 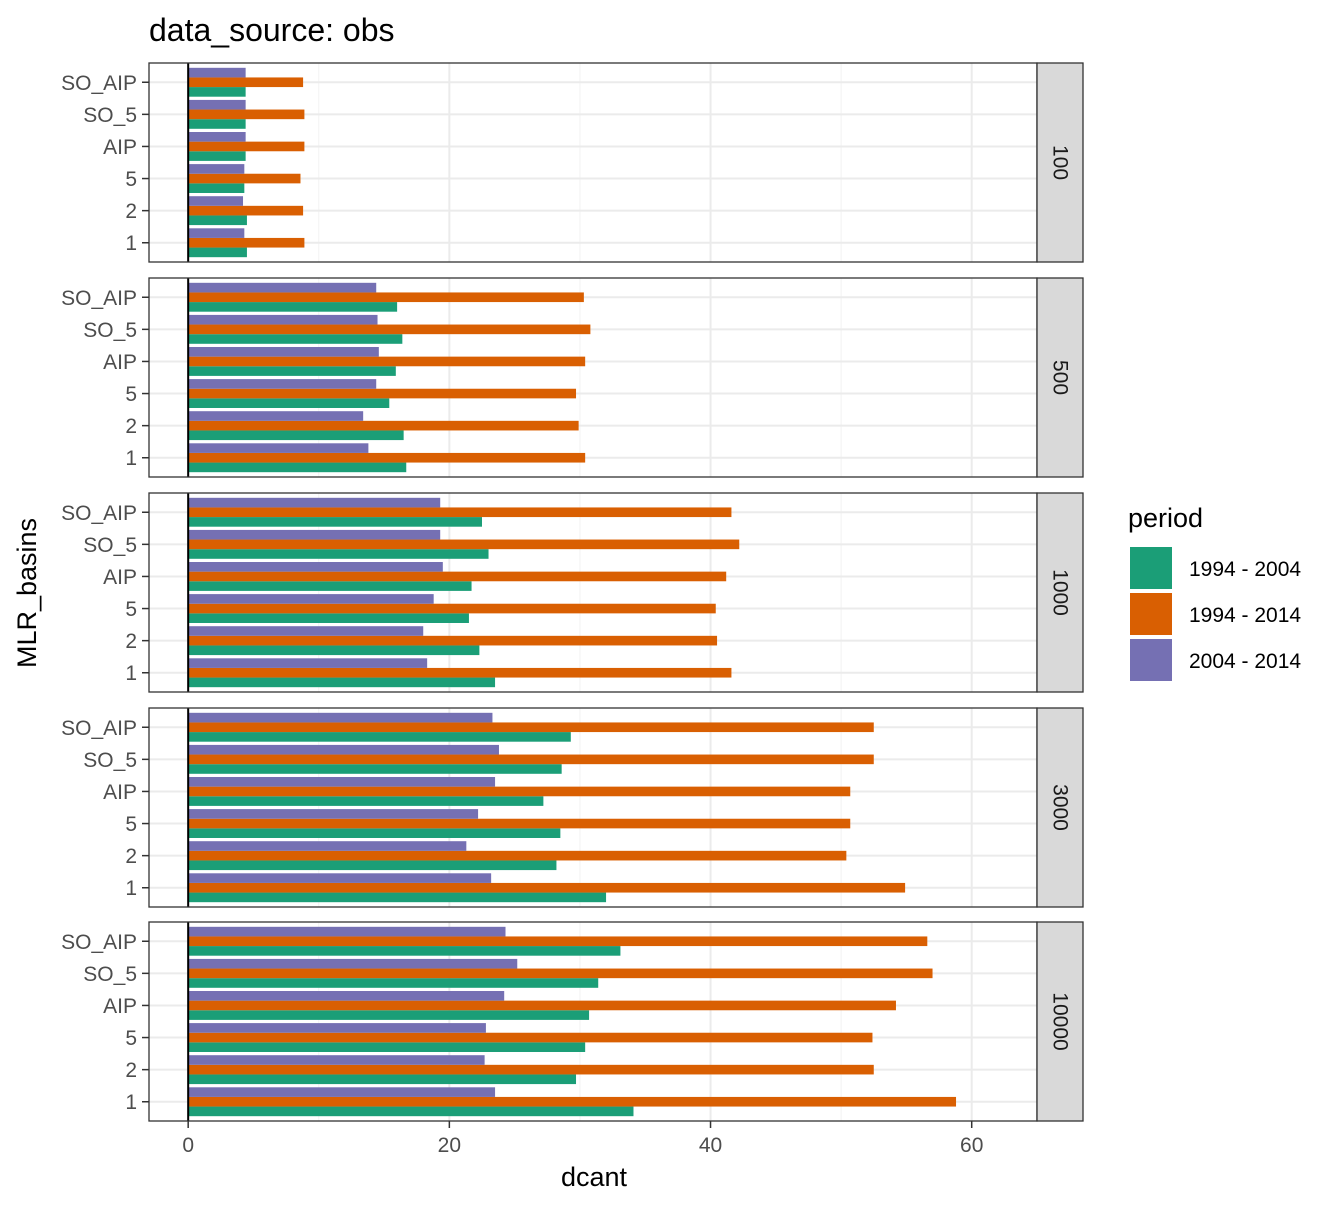 I want to click on facet-strip-label: 3000, so click(x=1060, y=807).